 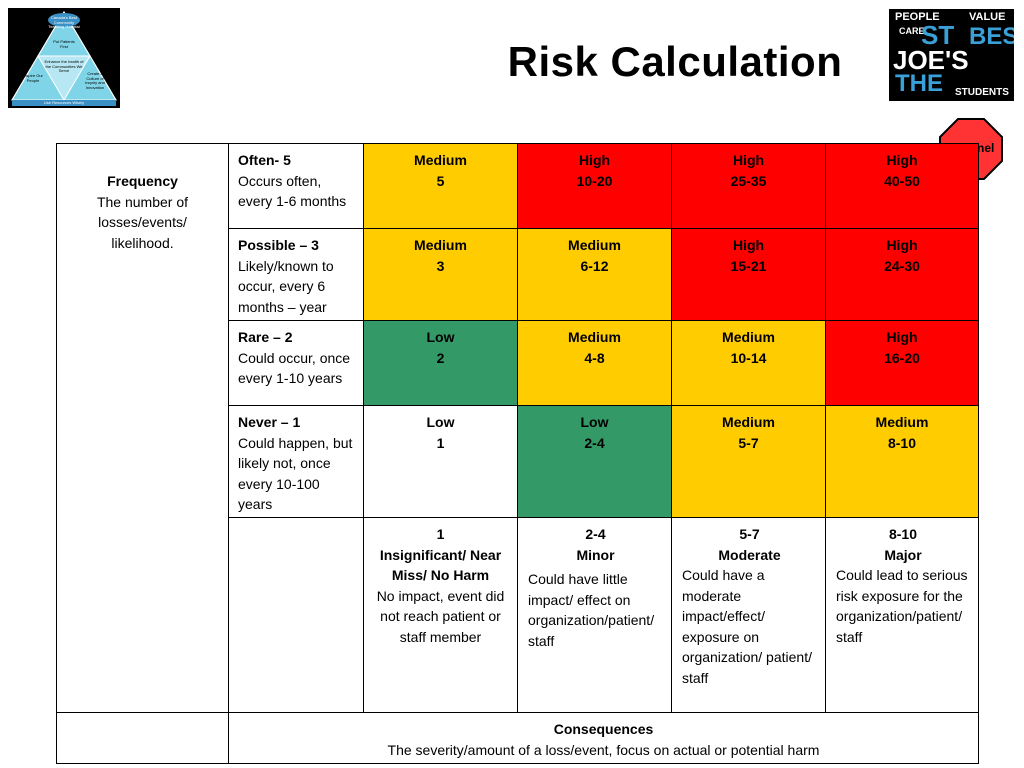 I want to click on blank-cell, so click(x=296, y=615).